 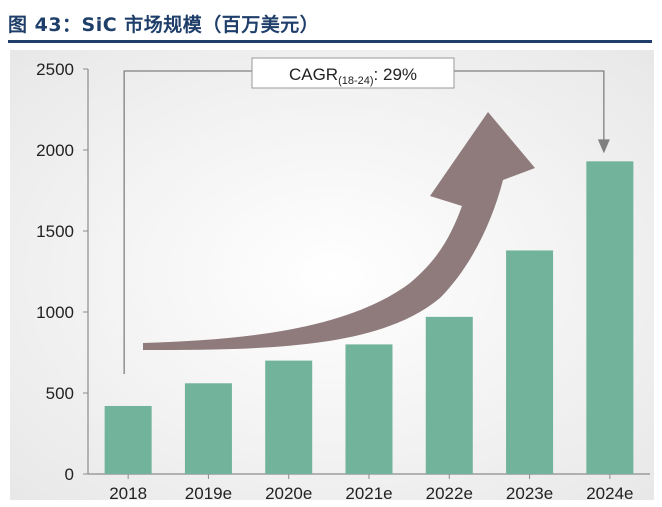 I want to click on x-tick-label: 2021e, so click(x=368, y=493).